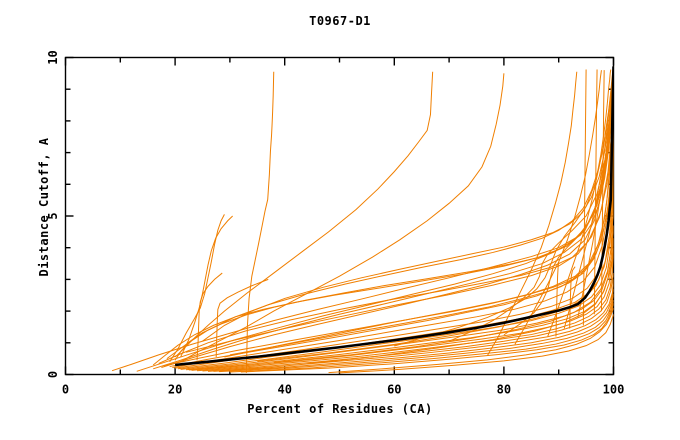 The height and width of the screenshot is (440, 680). I want to click on x-tick-label: 100, so click(614, 390).